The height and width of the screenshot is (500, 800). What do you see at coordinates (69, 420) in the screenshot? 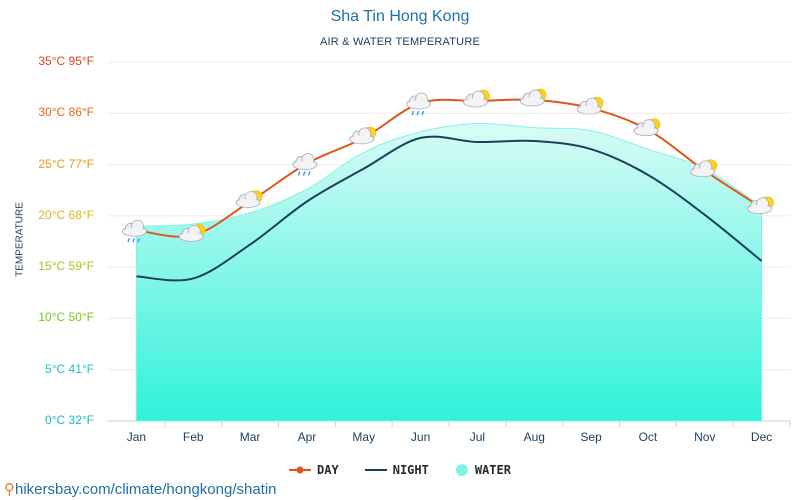
I see `y-tick-label: 0°C 32°F` at bounding box center [69, 420].